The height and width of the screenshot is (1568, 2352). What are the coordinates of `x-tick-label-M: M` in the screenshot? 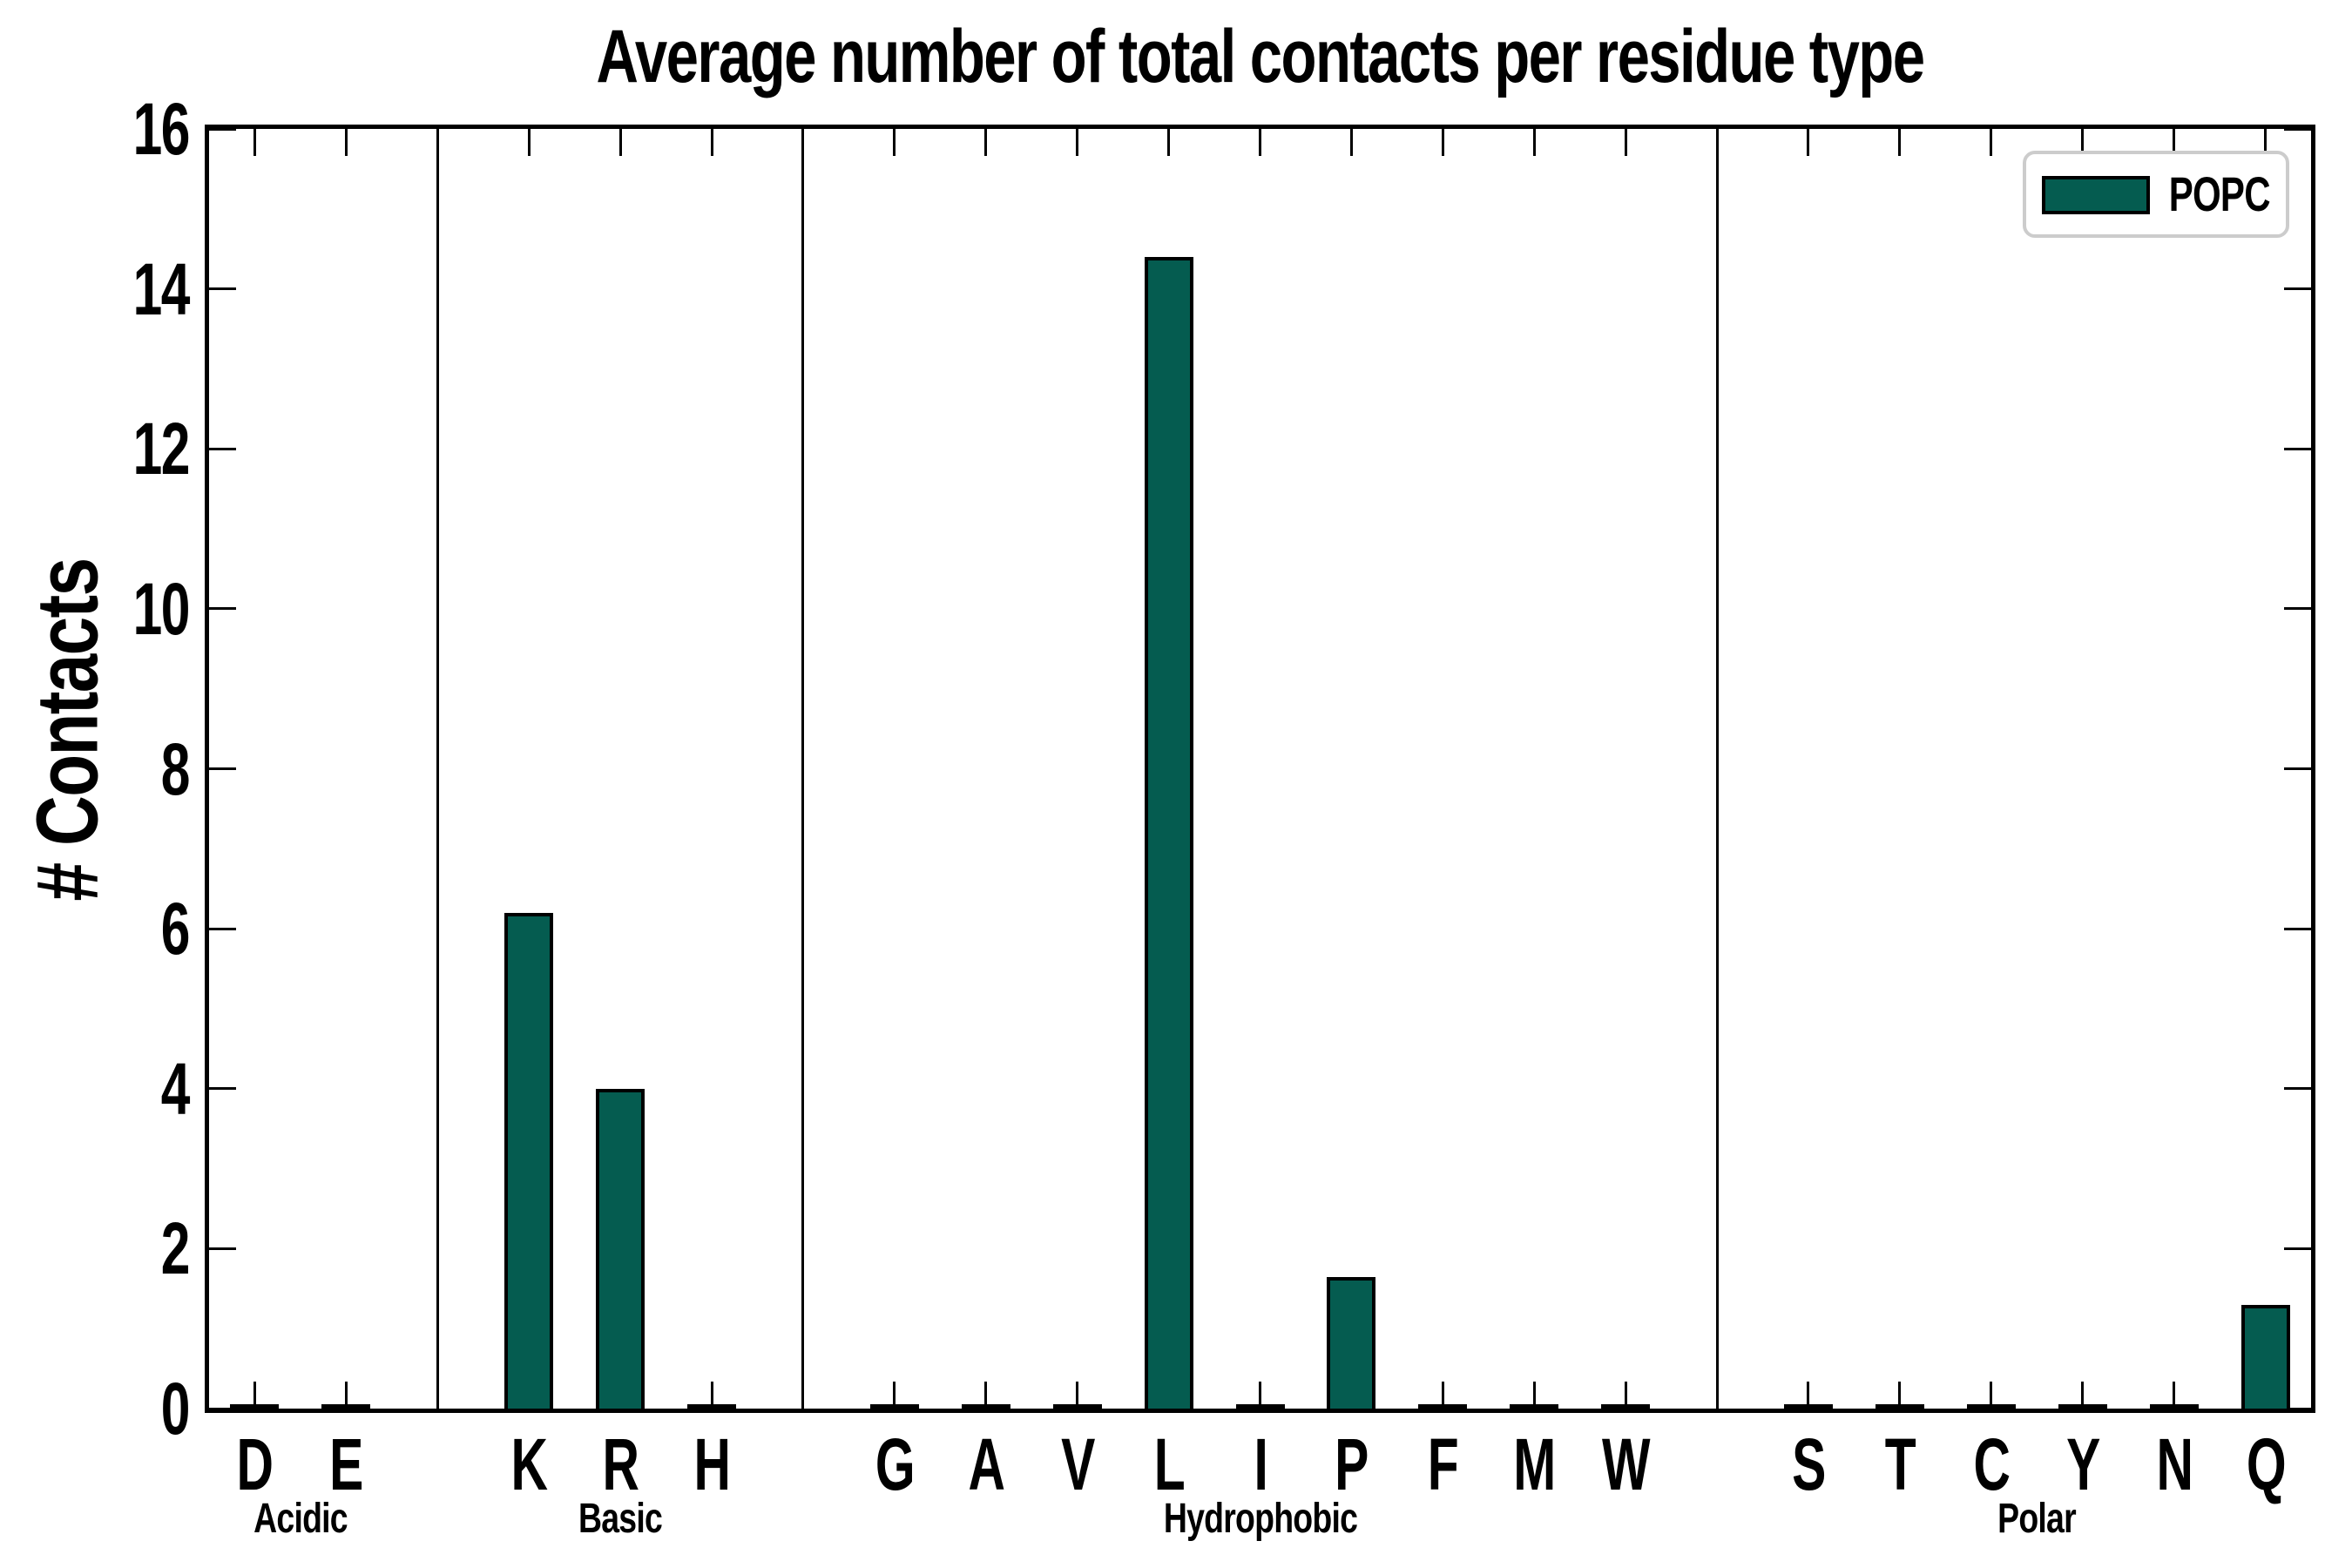 It's located at (1535, 1464).